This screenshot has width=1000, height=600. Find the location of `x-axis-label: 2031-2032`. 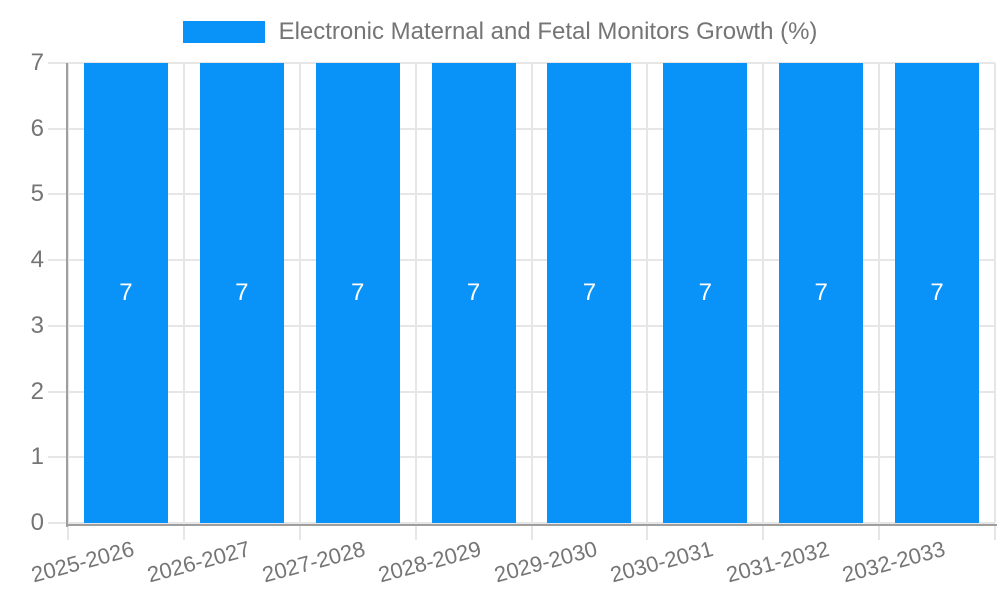

x-axis-label: 2031-2032 is located at coordinates (777, 562).